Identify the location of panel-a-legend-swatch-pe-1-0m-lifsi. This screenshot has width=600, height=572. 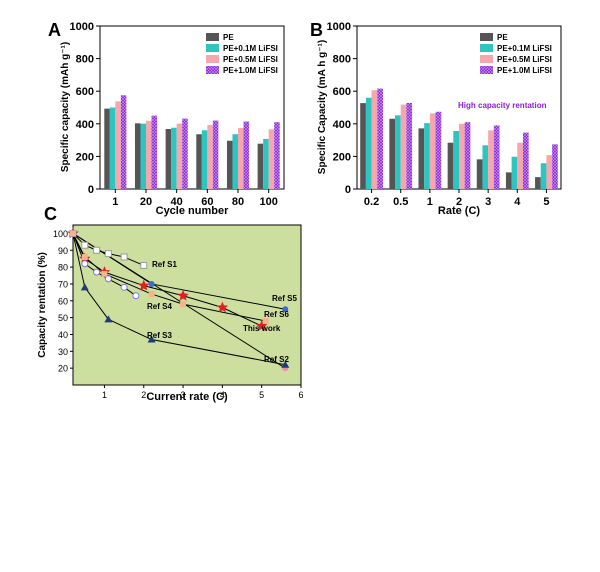
(212, 70).